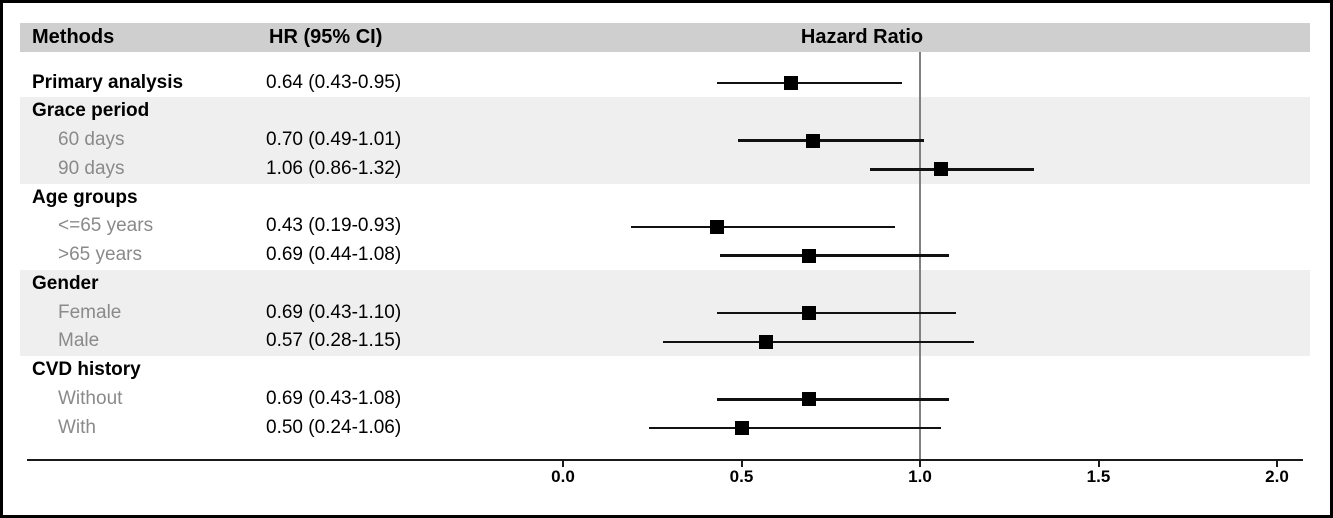 The height and width of the screenshot is (518, 1333). What do you see at coordinates (1098, 476) in the screenshot?
I see `axis-tick-label: 1.5` at bounding box center [1098, 476].